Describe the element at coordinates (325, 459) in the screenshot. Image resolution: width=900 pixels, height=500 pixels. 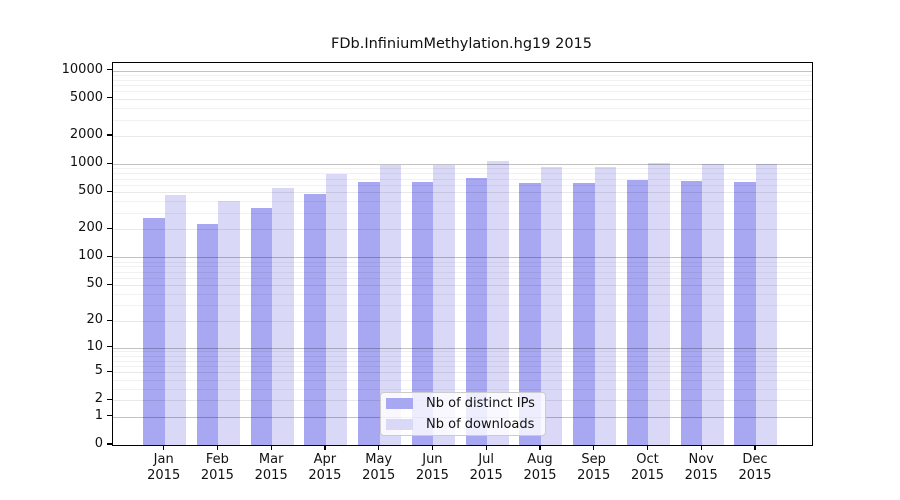
I see `x-tick-month: Apr` at that location.